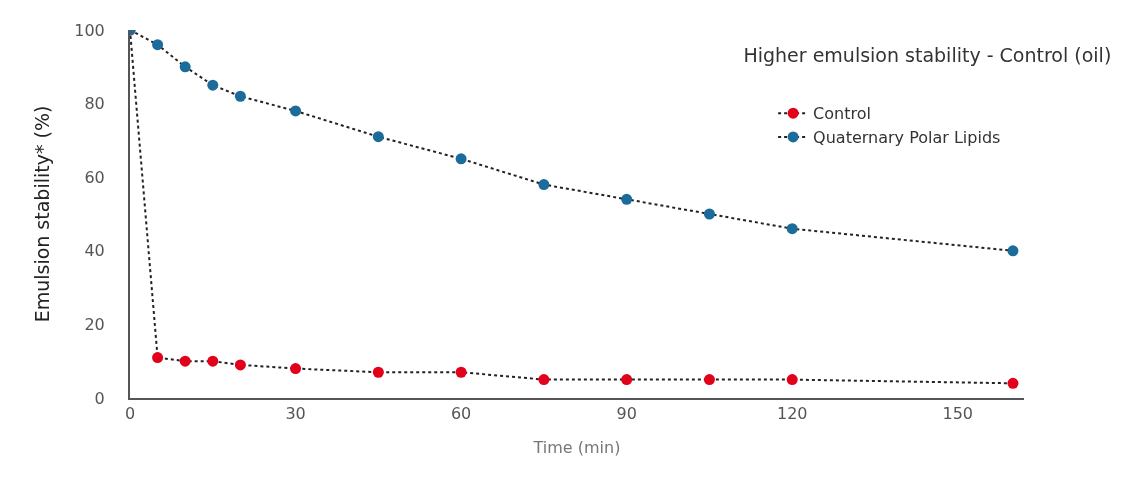 The image size is (1134, 483). Describe the element at coordinates (94, 177) in the screenshot. I see `y-tick-label: 60` at that location.